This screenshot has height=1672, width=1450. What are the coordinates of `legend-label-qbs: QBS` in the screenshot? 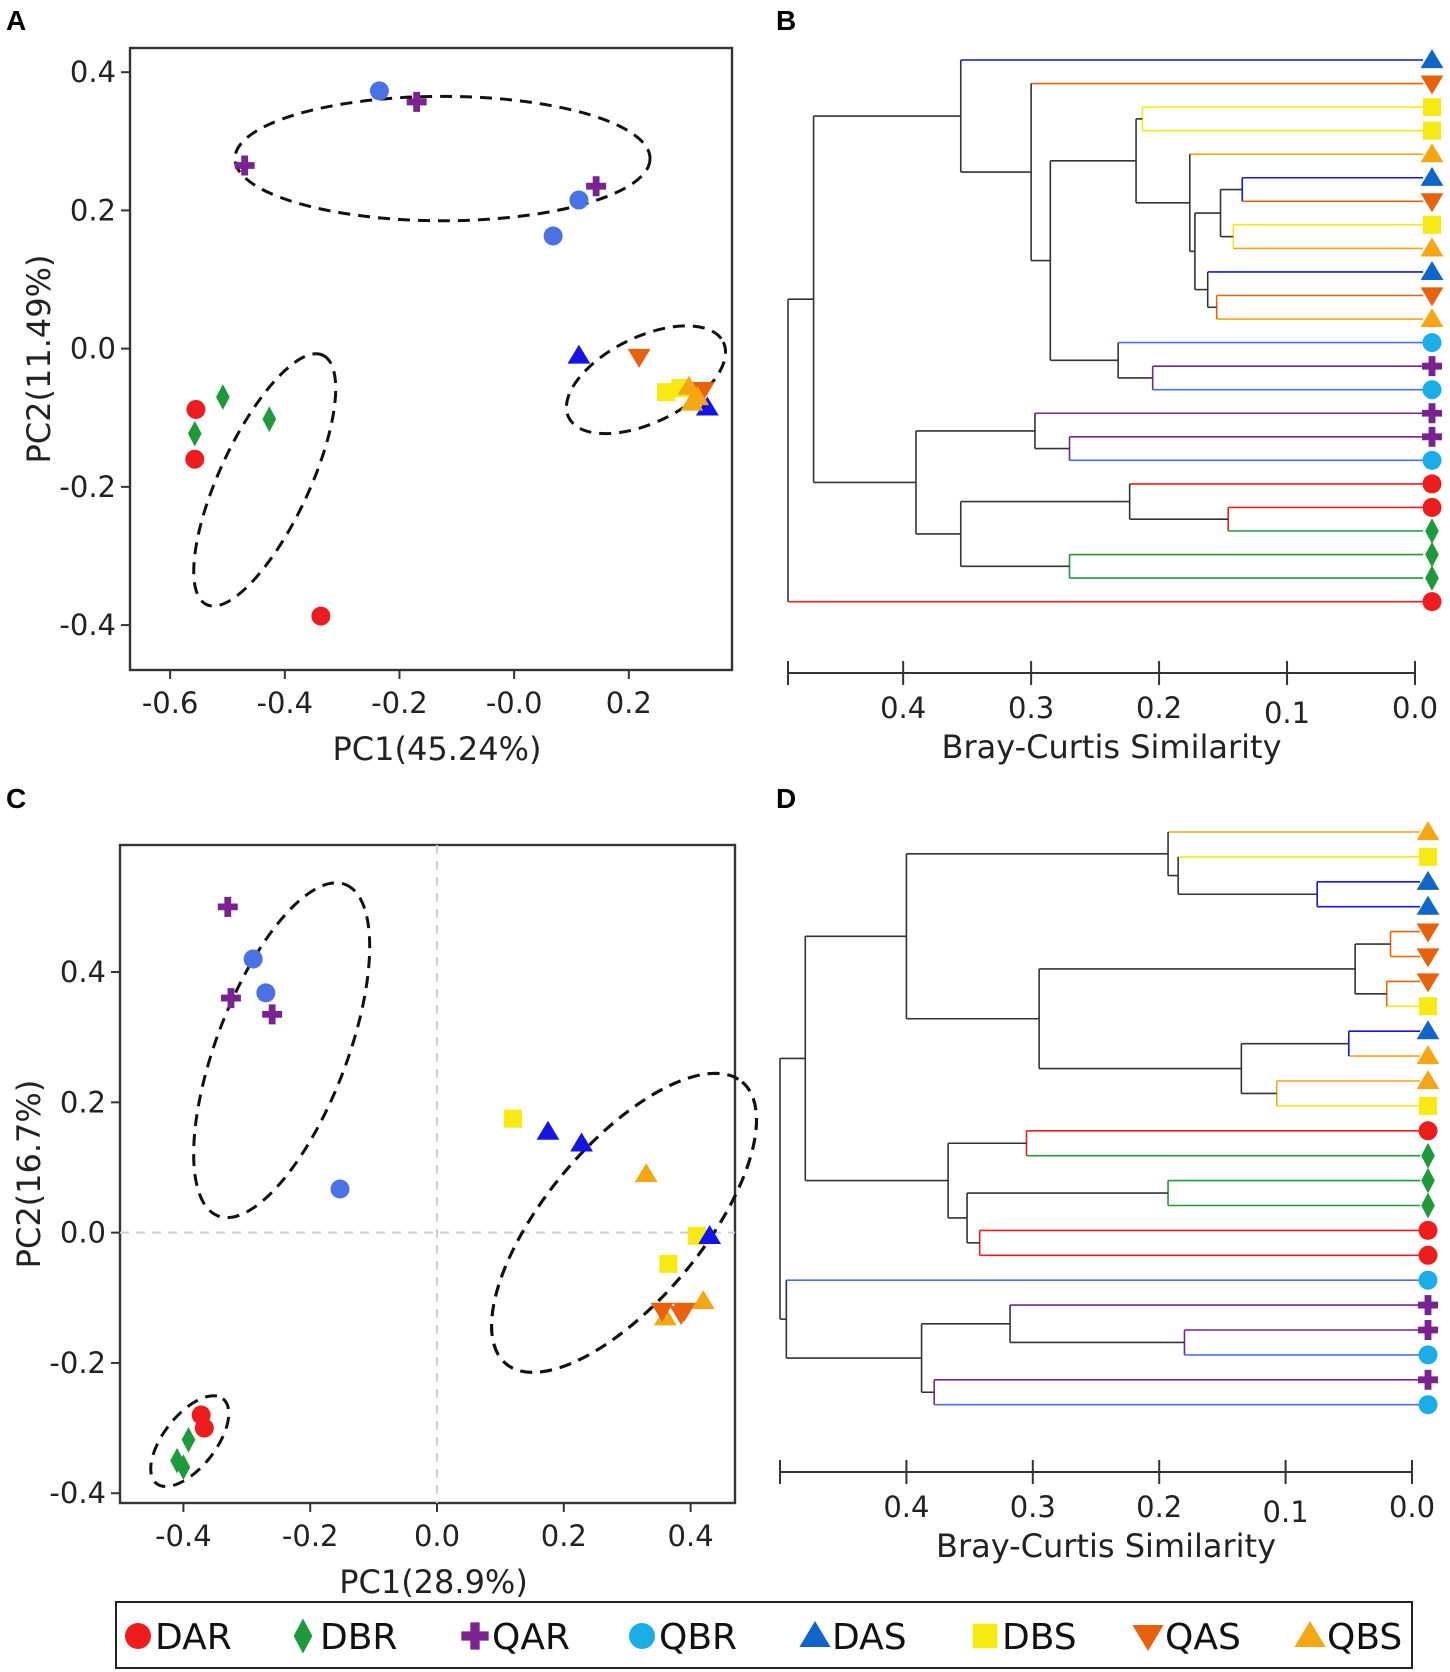 It's located at (1364, 1637).